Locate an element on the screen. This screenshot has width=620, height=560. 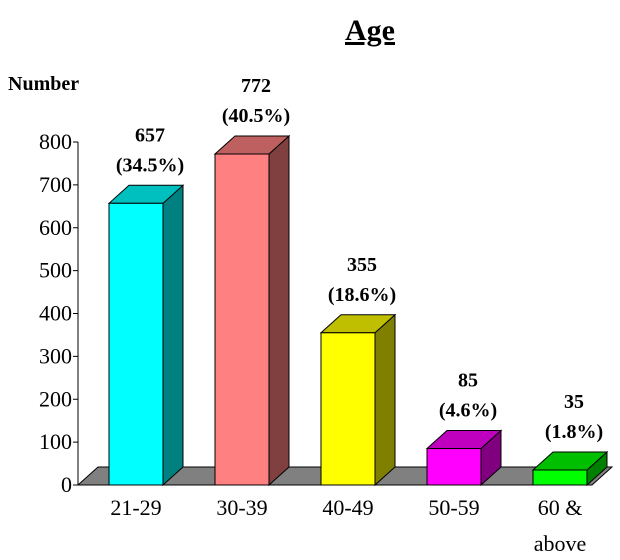
y-axis-label: Number is located at coordinates (43, 84).